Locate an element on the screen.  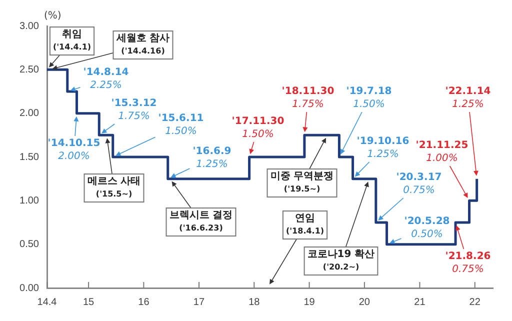
y-tick-label: 0.50 is located at coordinates (30, 244).